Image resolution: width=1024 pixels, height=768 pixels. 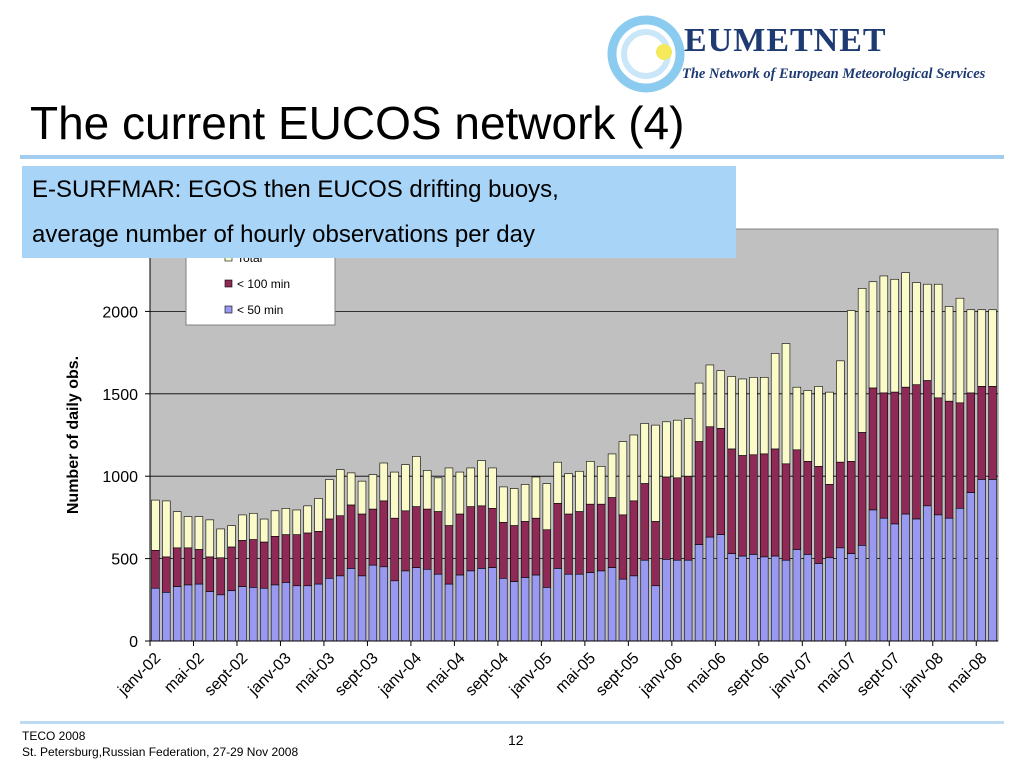 What do you see at coordinates (785, 40) in the screenshot?
I see `logo-name: EUMETNET` at bounding box center [785, 40].